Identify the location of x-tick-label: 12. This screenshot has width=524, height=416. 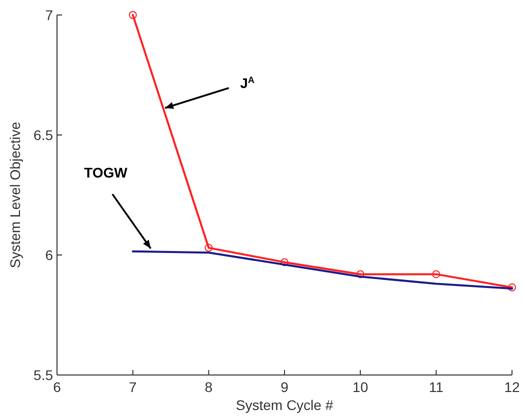
(512, 387).